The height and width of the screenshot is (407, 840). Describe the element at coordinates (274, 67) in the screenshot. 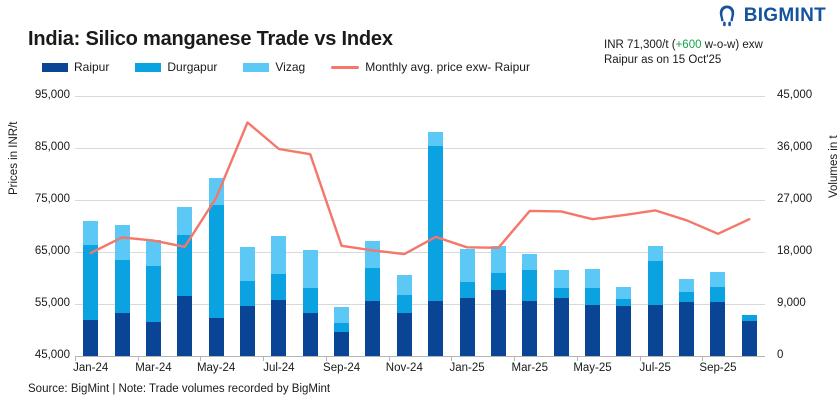

I see `legend-item-vizag: Vizag` at that location.